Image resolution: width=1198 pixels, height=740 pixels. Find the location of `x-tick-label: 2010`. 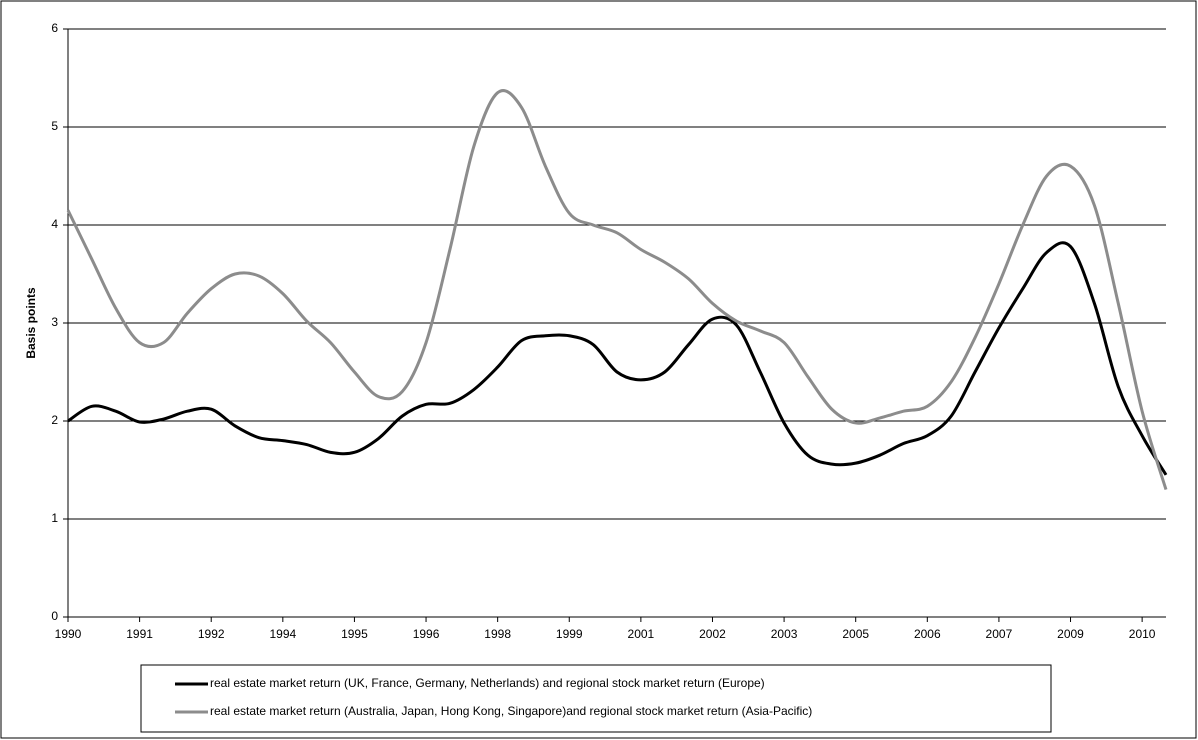

x-tick-label: 2010 is located at coordinates (1142, 634).